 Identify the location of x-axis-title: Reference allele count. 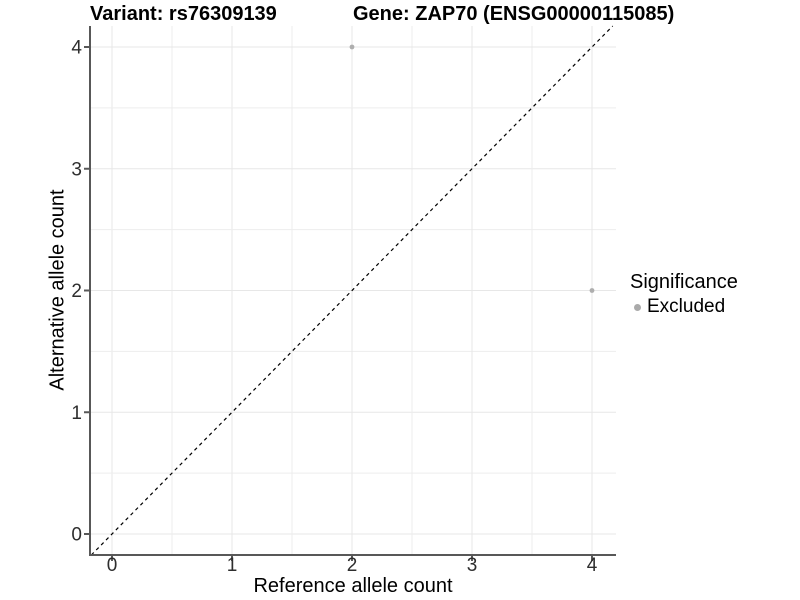
(353, 586).